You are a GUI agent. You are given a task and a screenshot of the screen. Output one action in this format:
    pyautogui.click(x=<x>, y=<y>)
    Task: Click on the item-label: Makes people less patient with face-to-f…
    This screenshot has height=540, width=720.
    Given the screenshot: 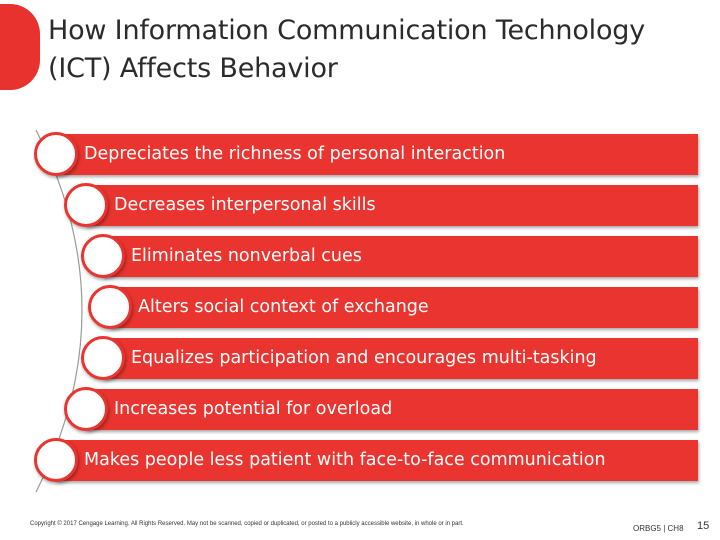 What is the action you would take?
    pyautogui.click(x=345, y=460)
    